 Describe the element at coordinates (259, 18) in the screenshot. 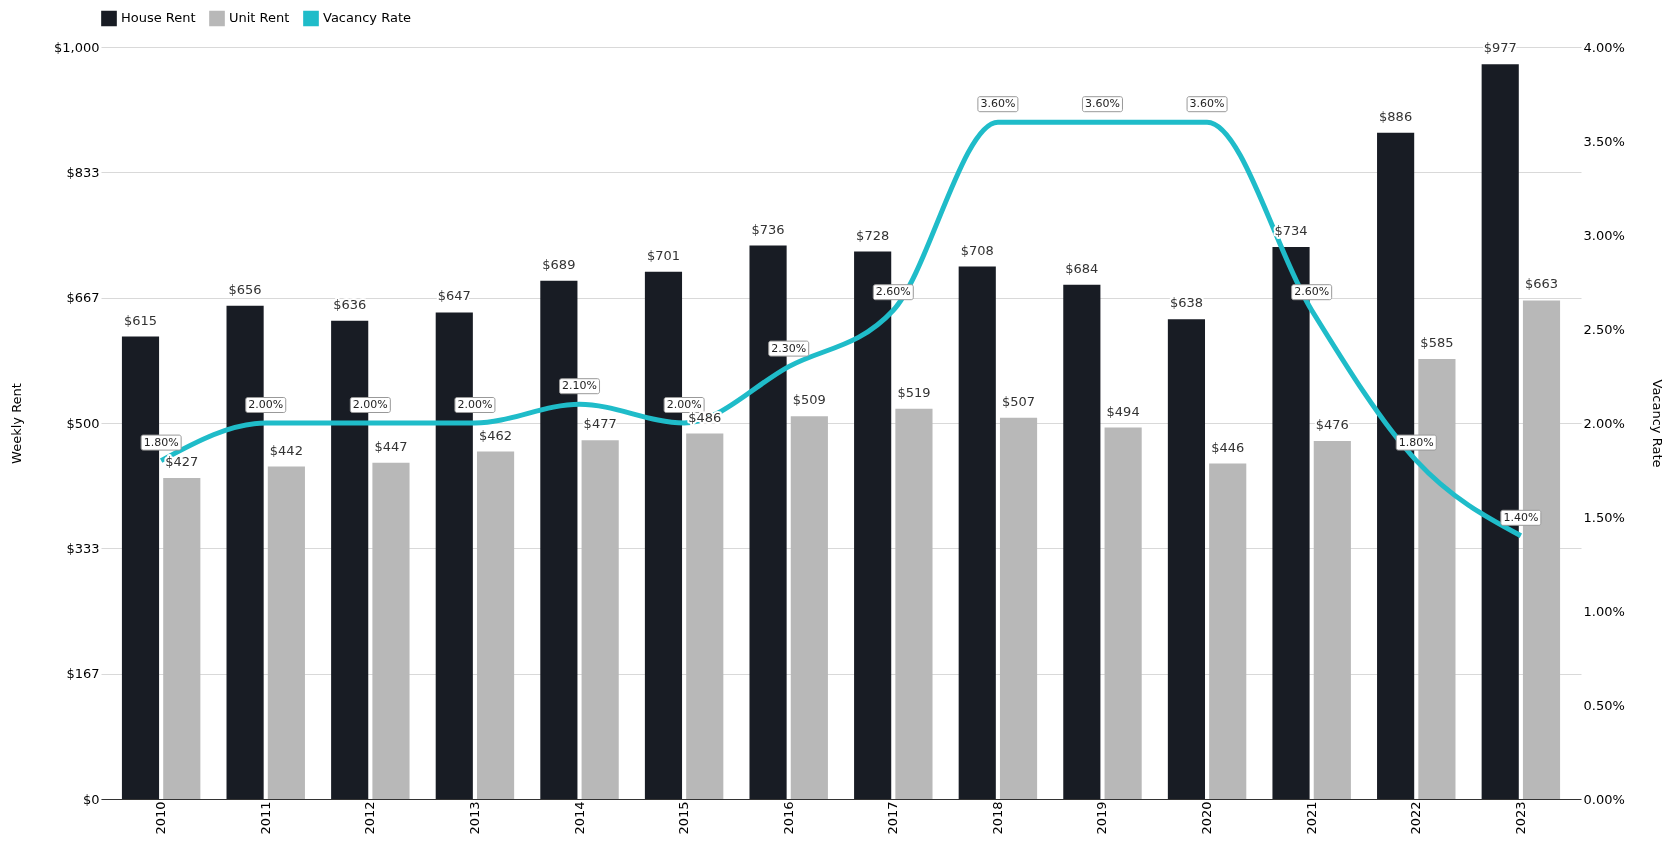

I see `legend-label: Unit Rent` at that location.